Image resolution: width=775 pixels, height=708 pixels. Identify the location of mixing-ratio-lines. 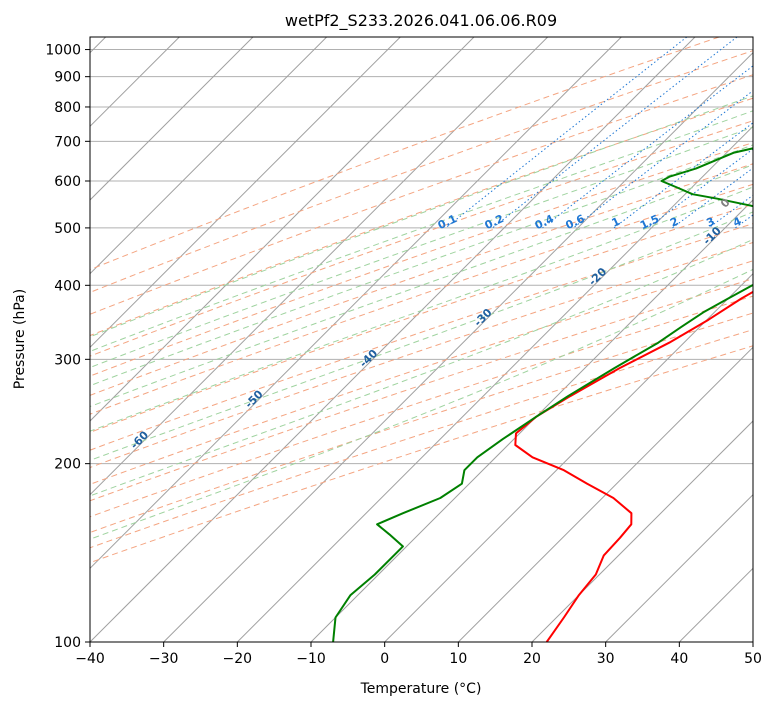
(599, 133).